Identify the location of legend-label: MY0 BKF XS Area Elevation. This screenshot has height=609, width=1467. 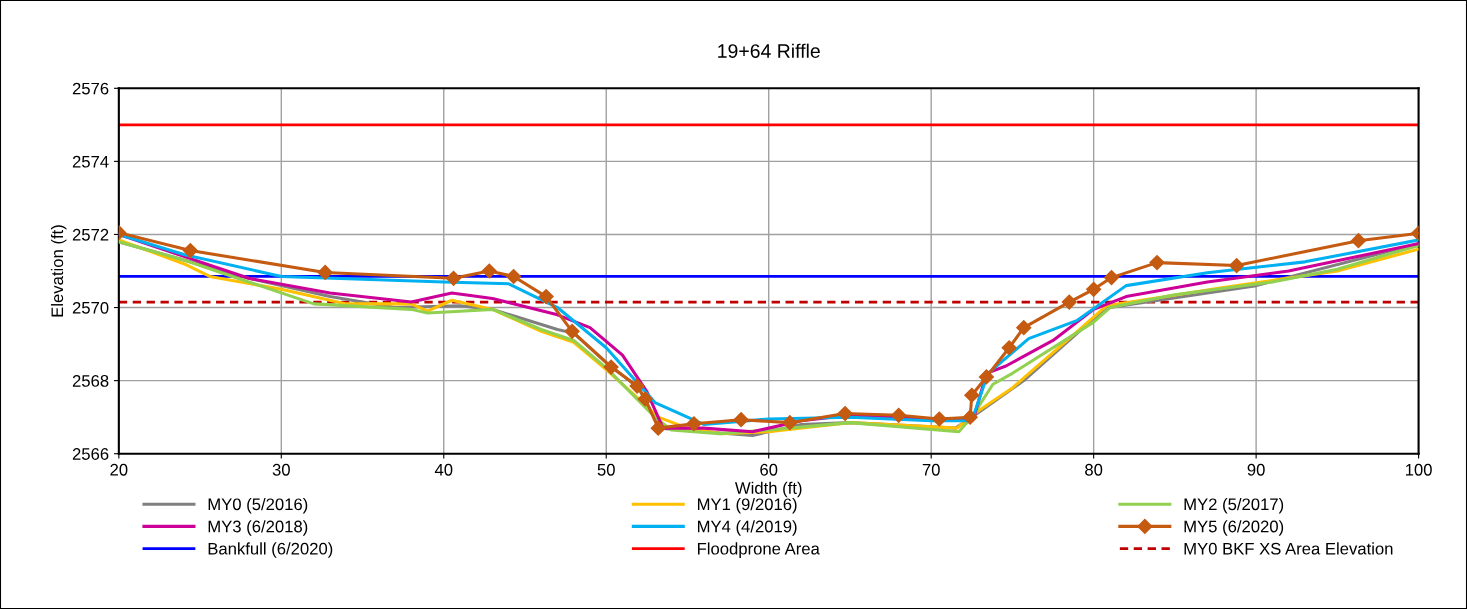
(1288, 548).